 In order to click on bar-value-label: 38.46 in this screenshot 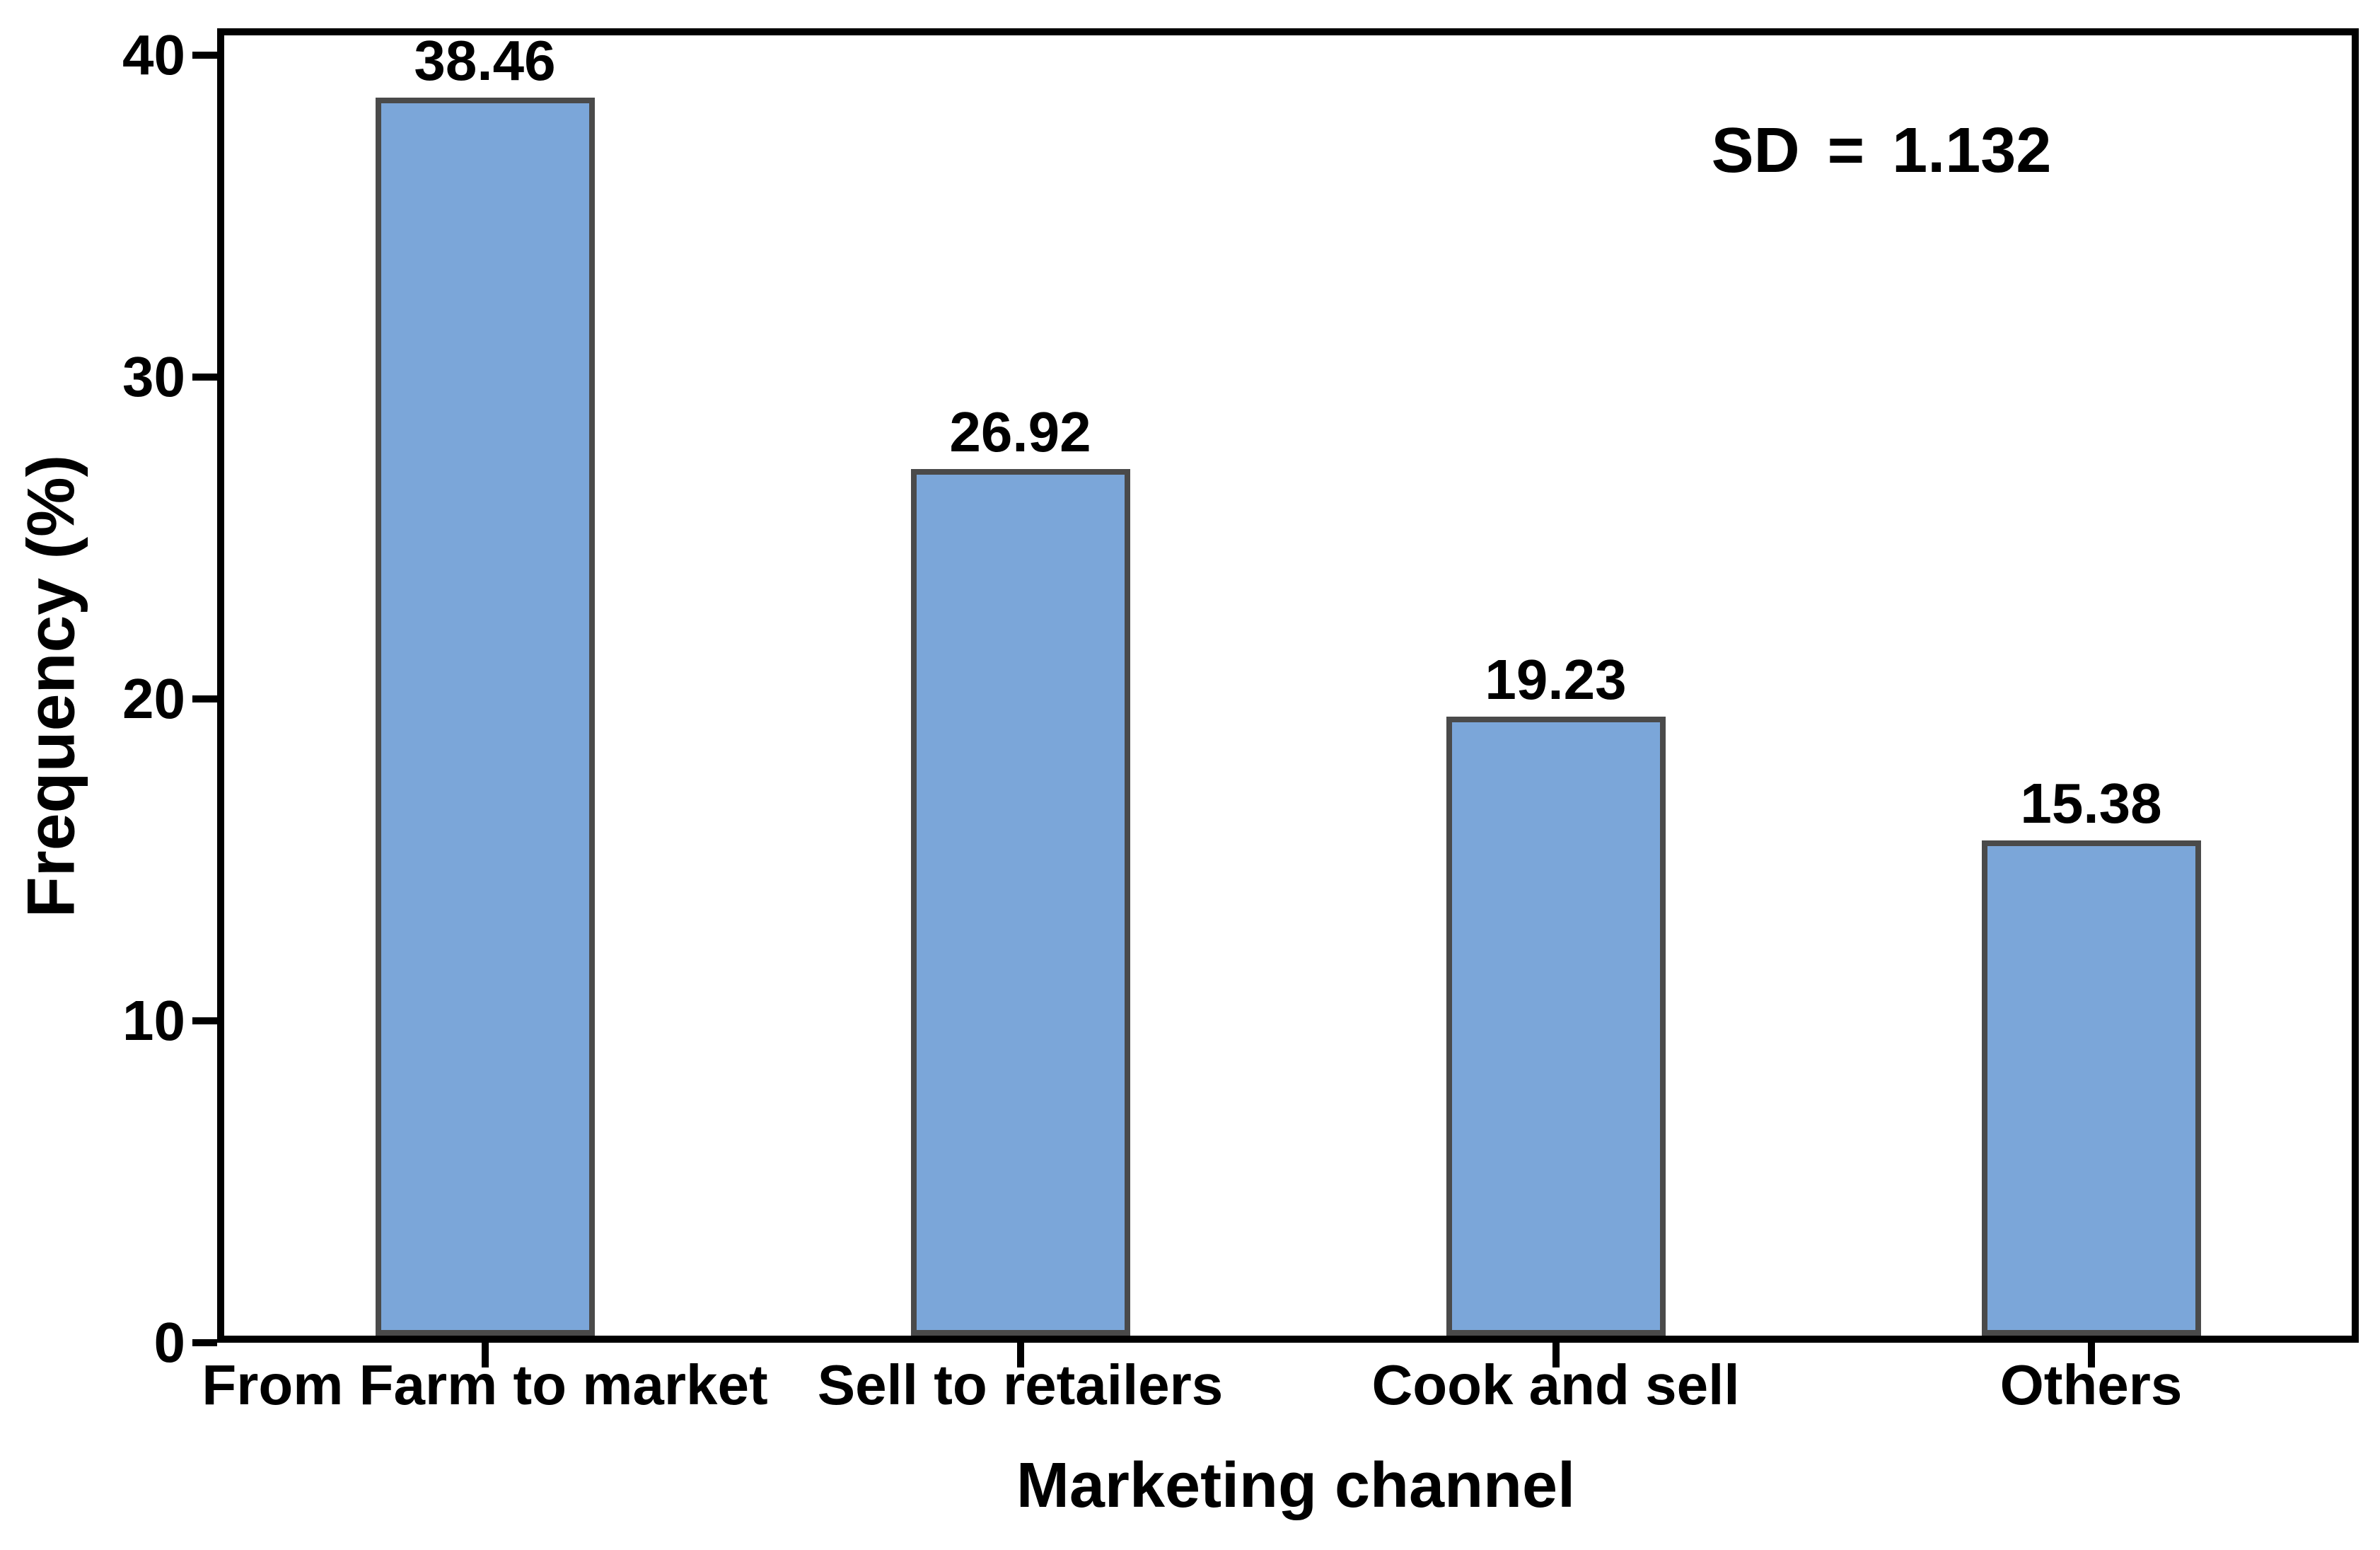, I will do `click(485, 61)`.